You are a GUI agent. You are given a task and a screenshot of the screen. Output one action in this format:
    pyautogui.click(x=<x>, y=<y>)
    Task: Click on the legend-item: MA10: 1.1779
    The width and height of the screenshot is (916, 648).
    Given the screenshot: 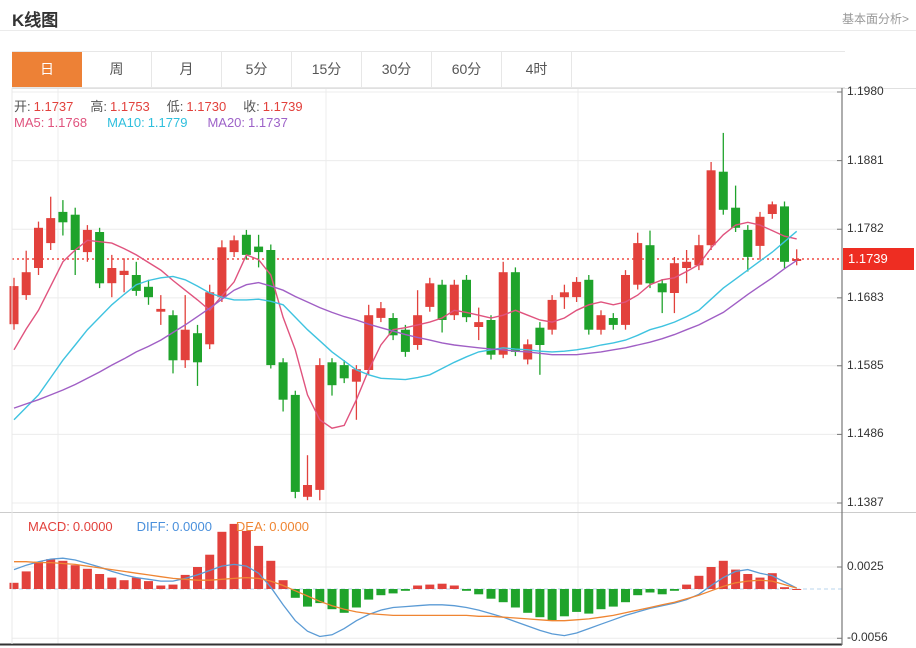 What is the action you would take?
    pyautogui.click(x=147, y=122)
    